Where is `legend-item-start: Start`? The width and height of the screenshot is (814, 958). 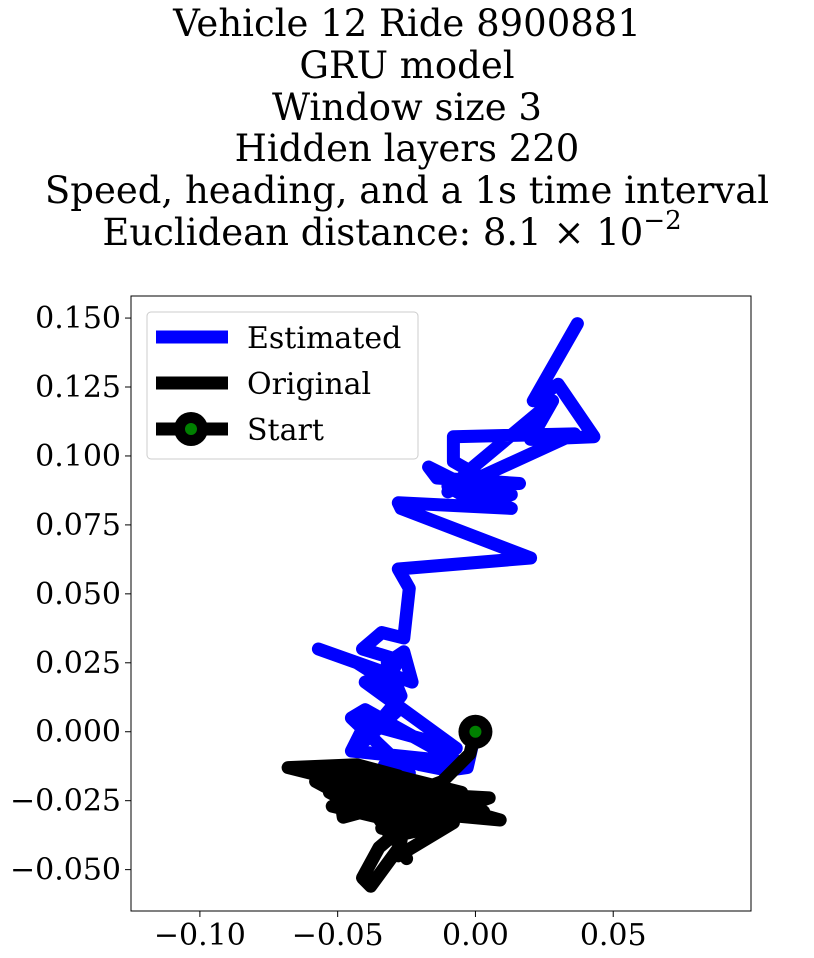
legend-item-start: Start is located at coordinates (240, 430).